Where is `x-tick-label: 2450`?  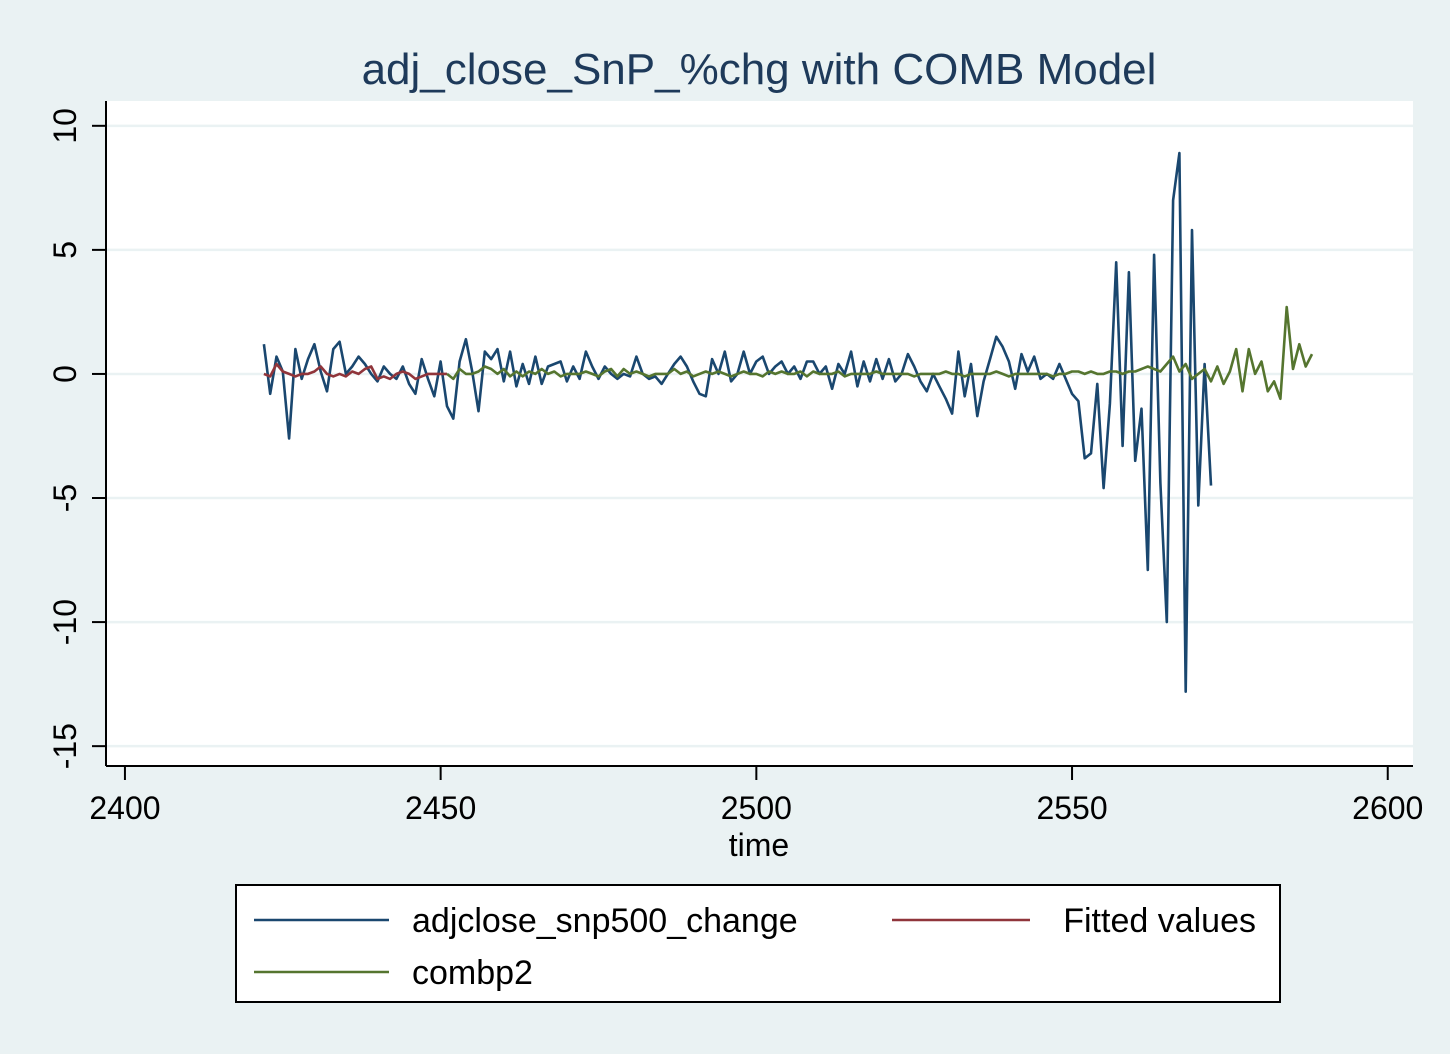
x-tick-label: 2450 is located at coordinates (440, 808).